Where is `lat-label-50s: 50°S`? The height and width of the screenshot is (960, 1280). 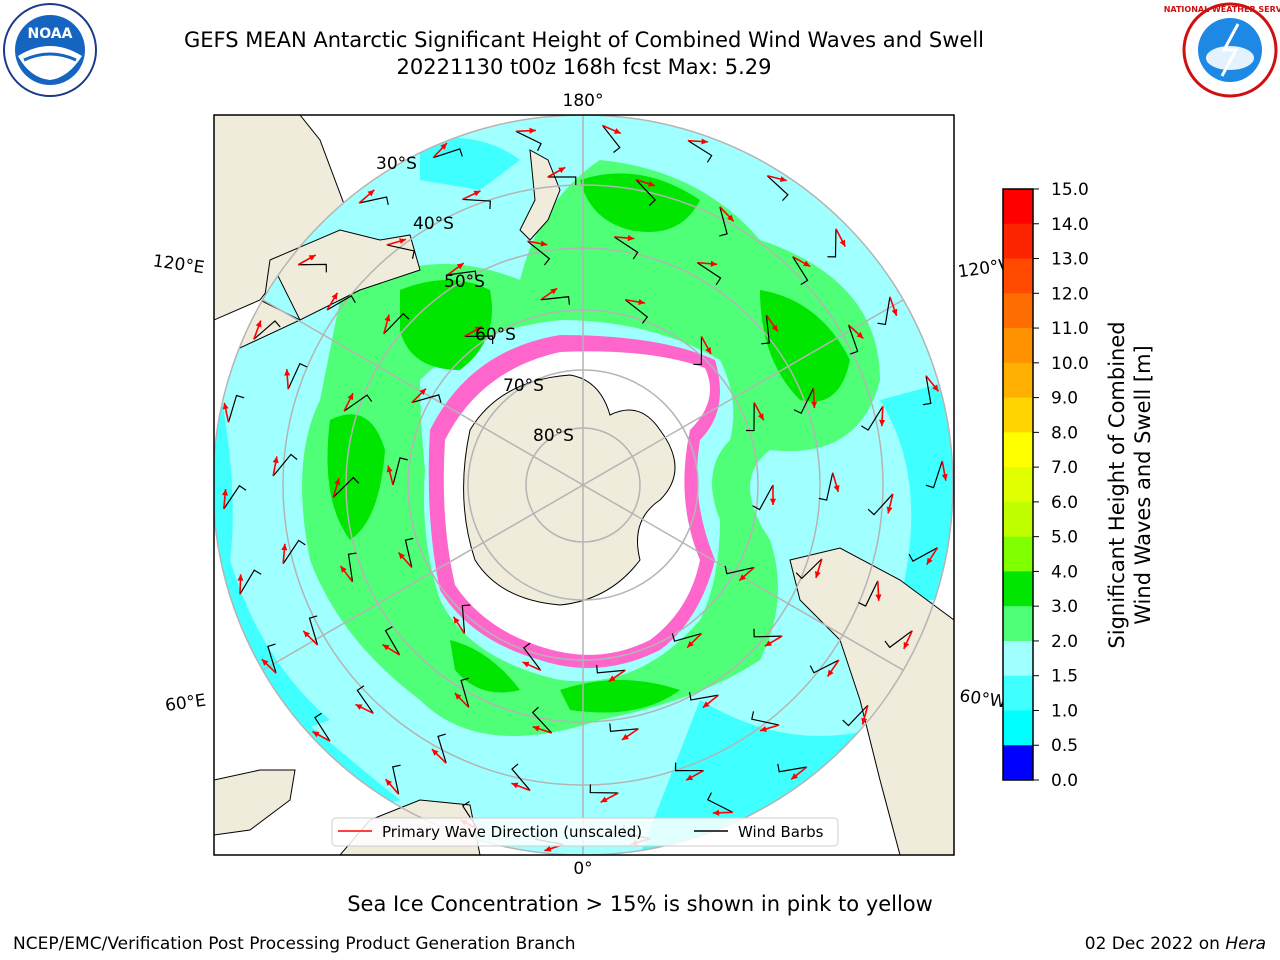
lat-label-50s: 50°S is located at coordinates (464, 282).